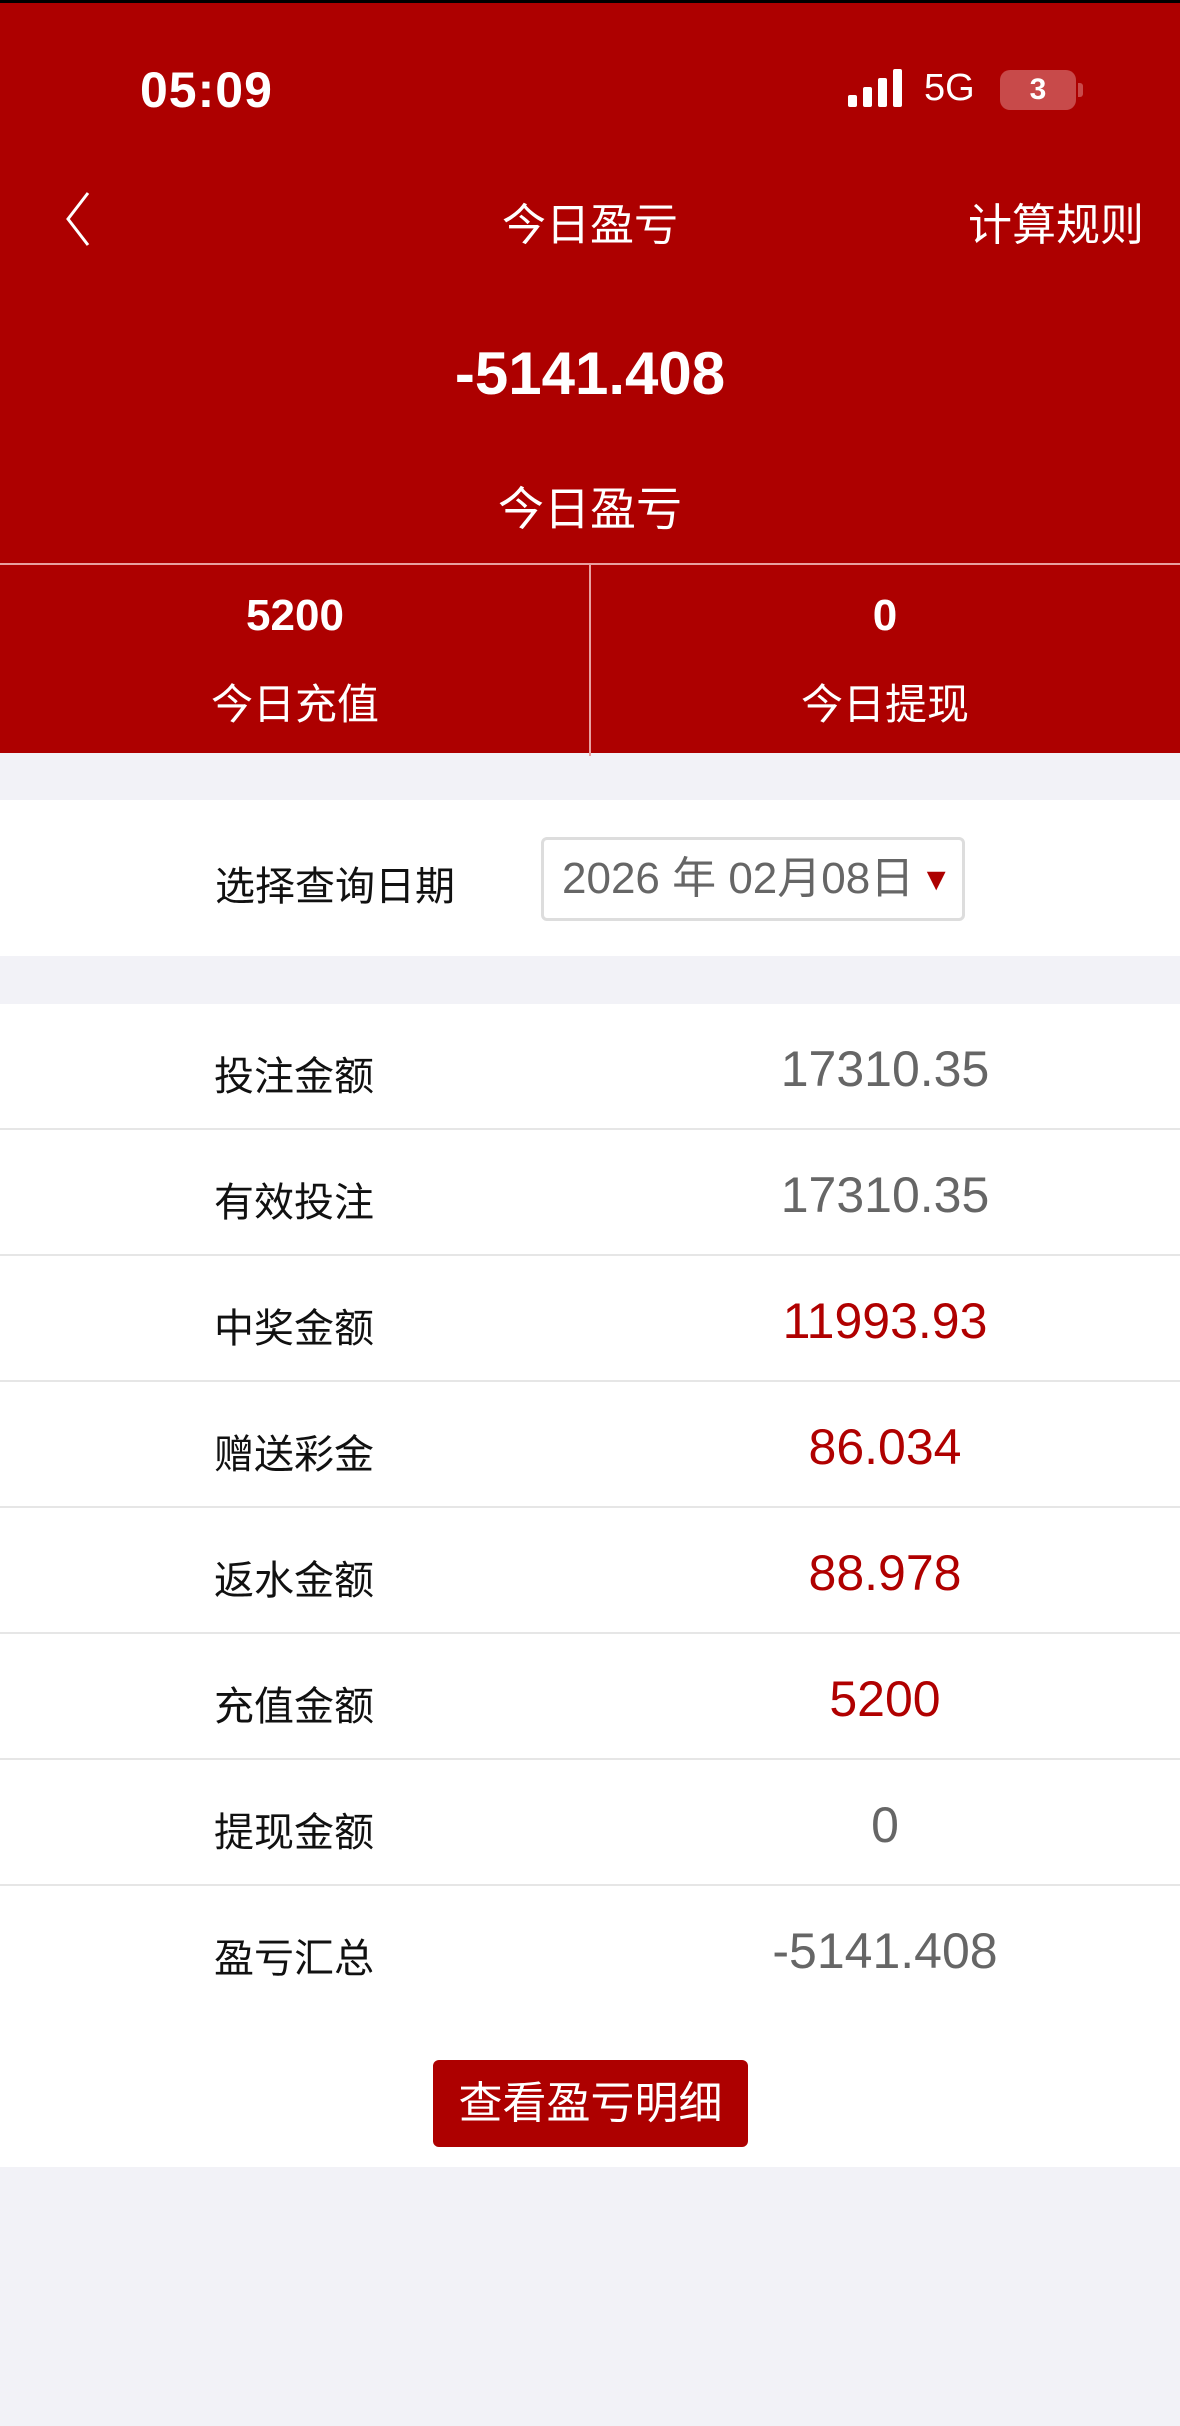 This screenshot has width=1180, height=2426. Describe the element at coordinates (590, 2103) in the screenshot. I see `view-pnl-detail-button: 查看盈亏明细` at that location.